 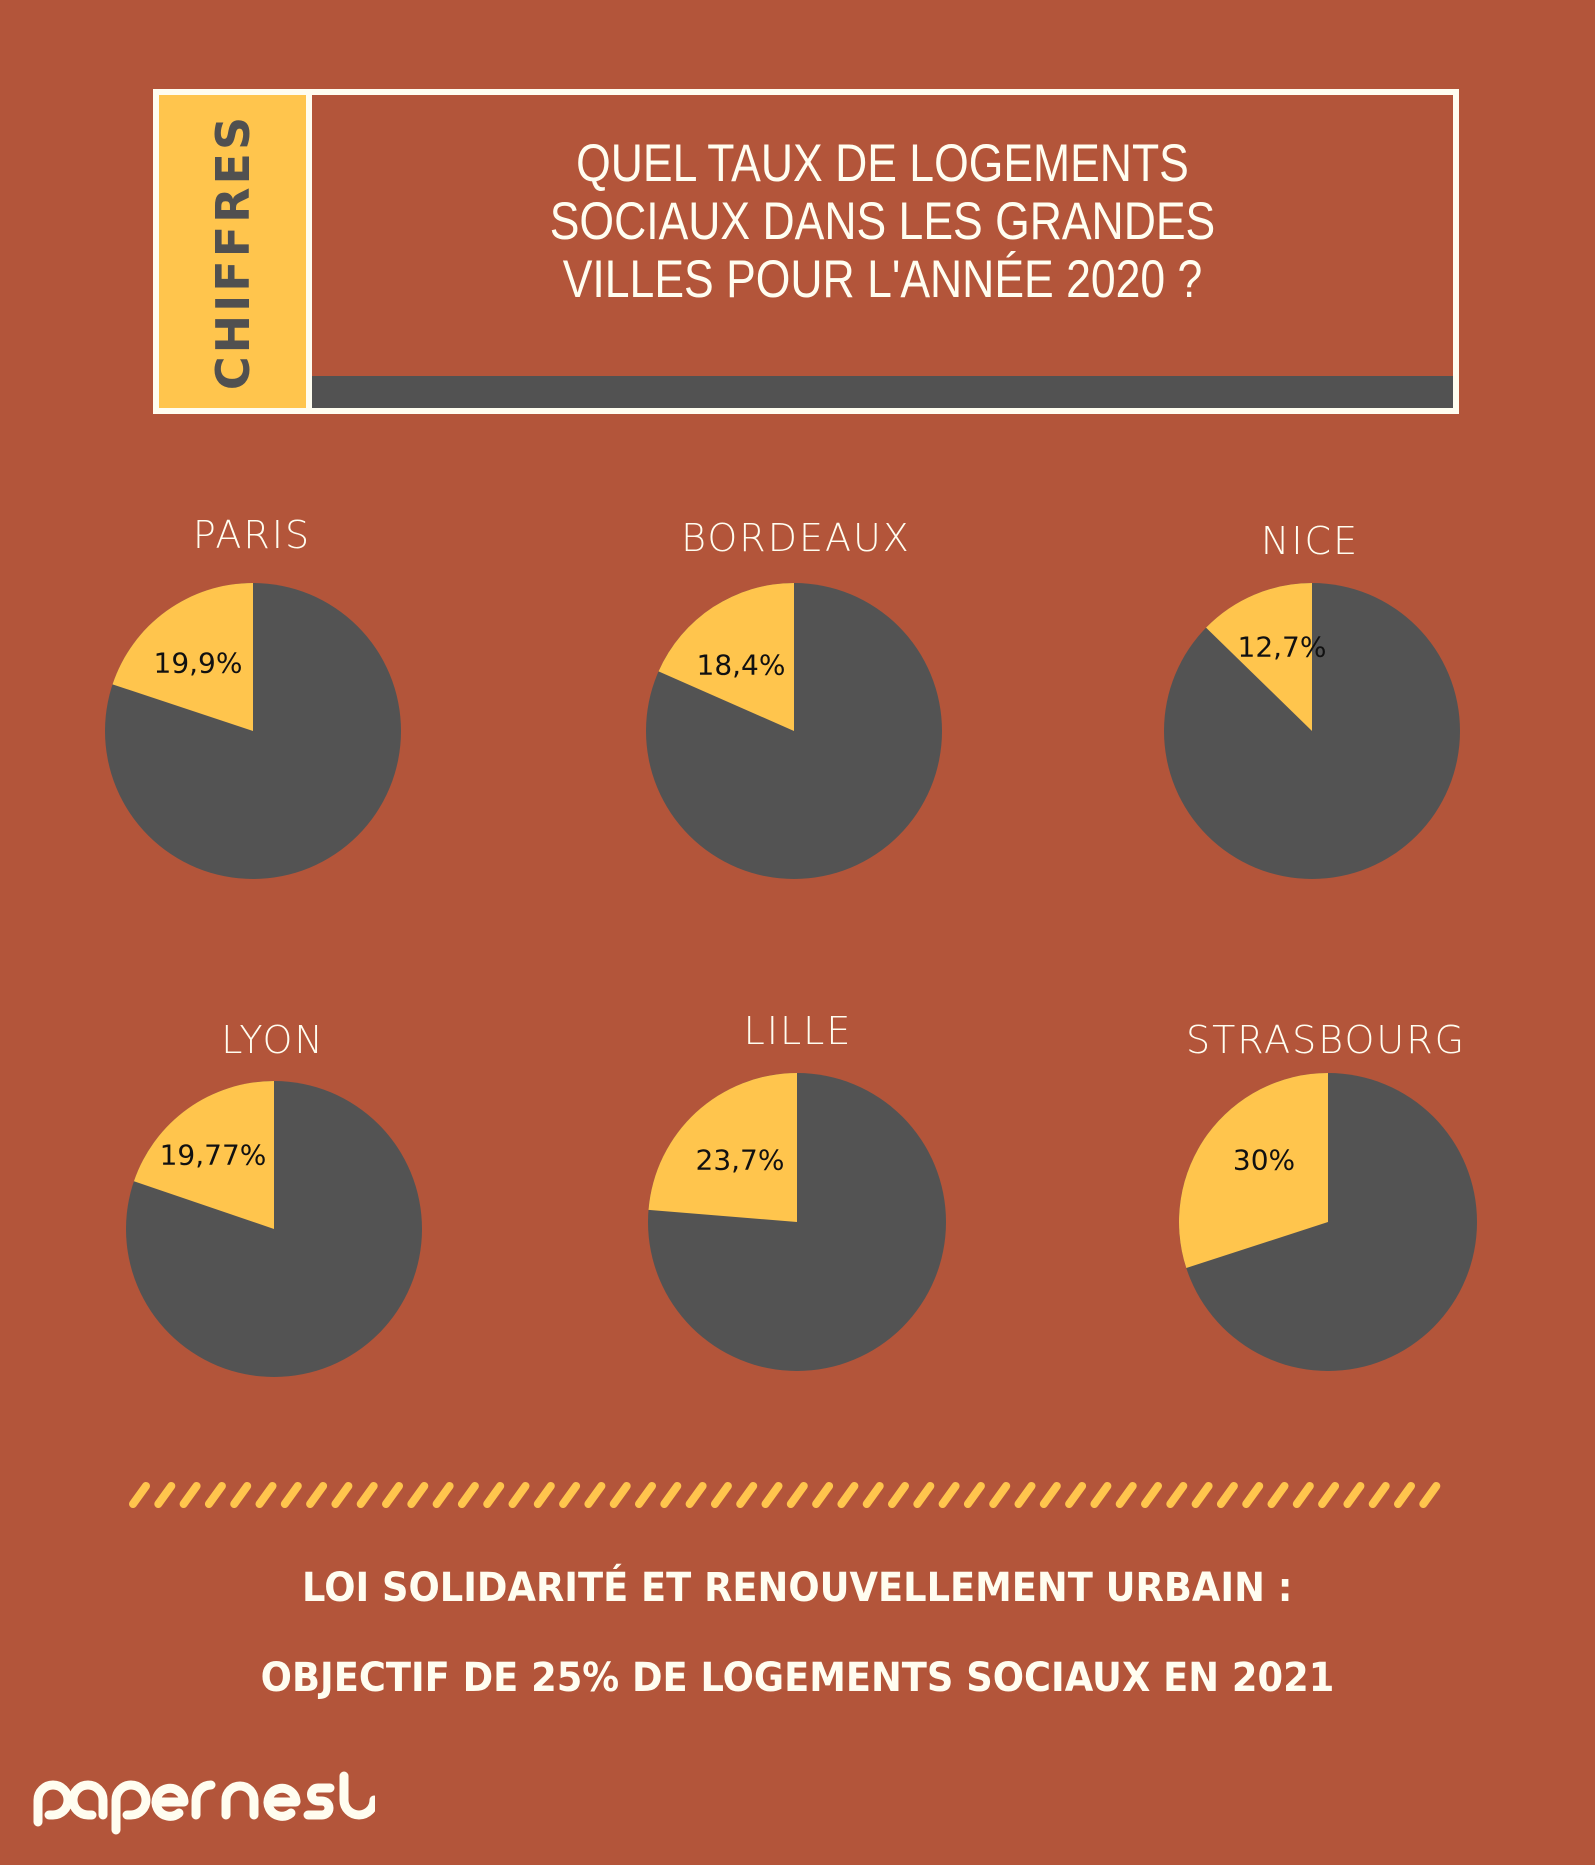 I want to click on pct-label-bordeaux: 18,4%, so click(x=741, y=665).